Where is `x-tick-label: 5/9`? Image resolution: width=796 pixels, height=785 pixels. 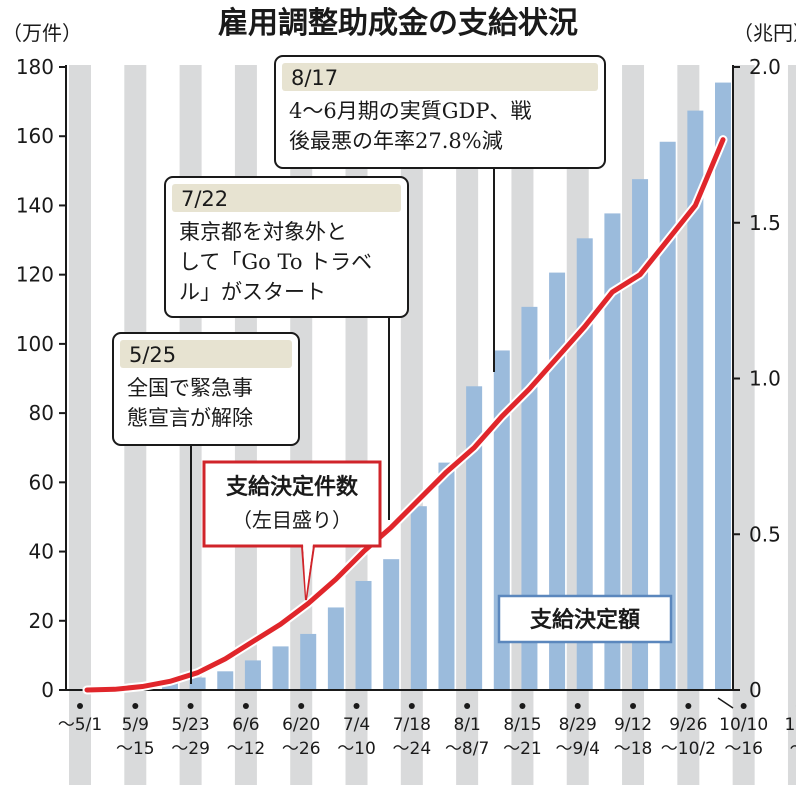
x-tick-label: 5/9 is located at coordinates (135, 725).